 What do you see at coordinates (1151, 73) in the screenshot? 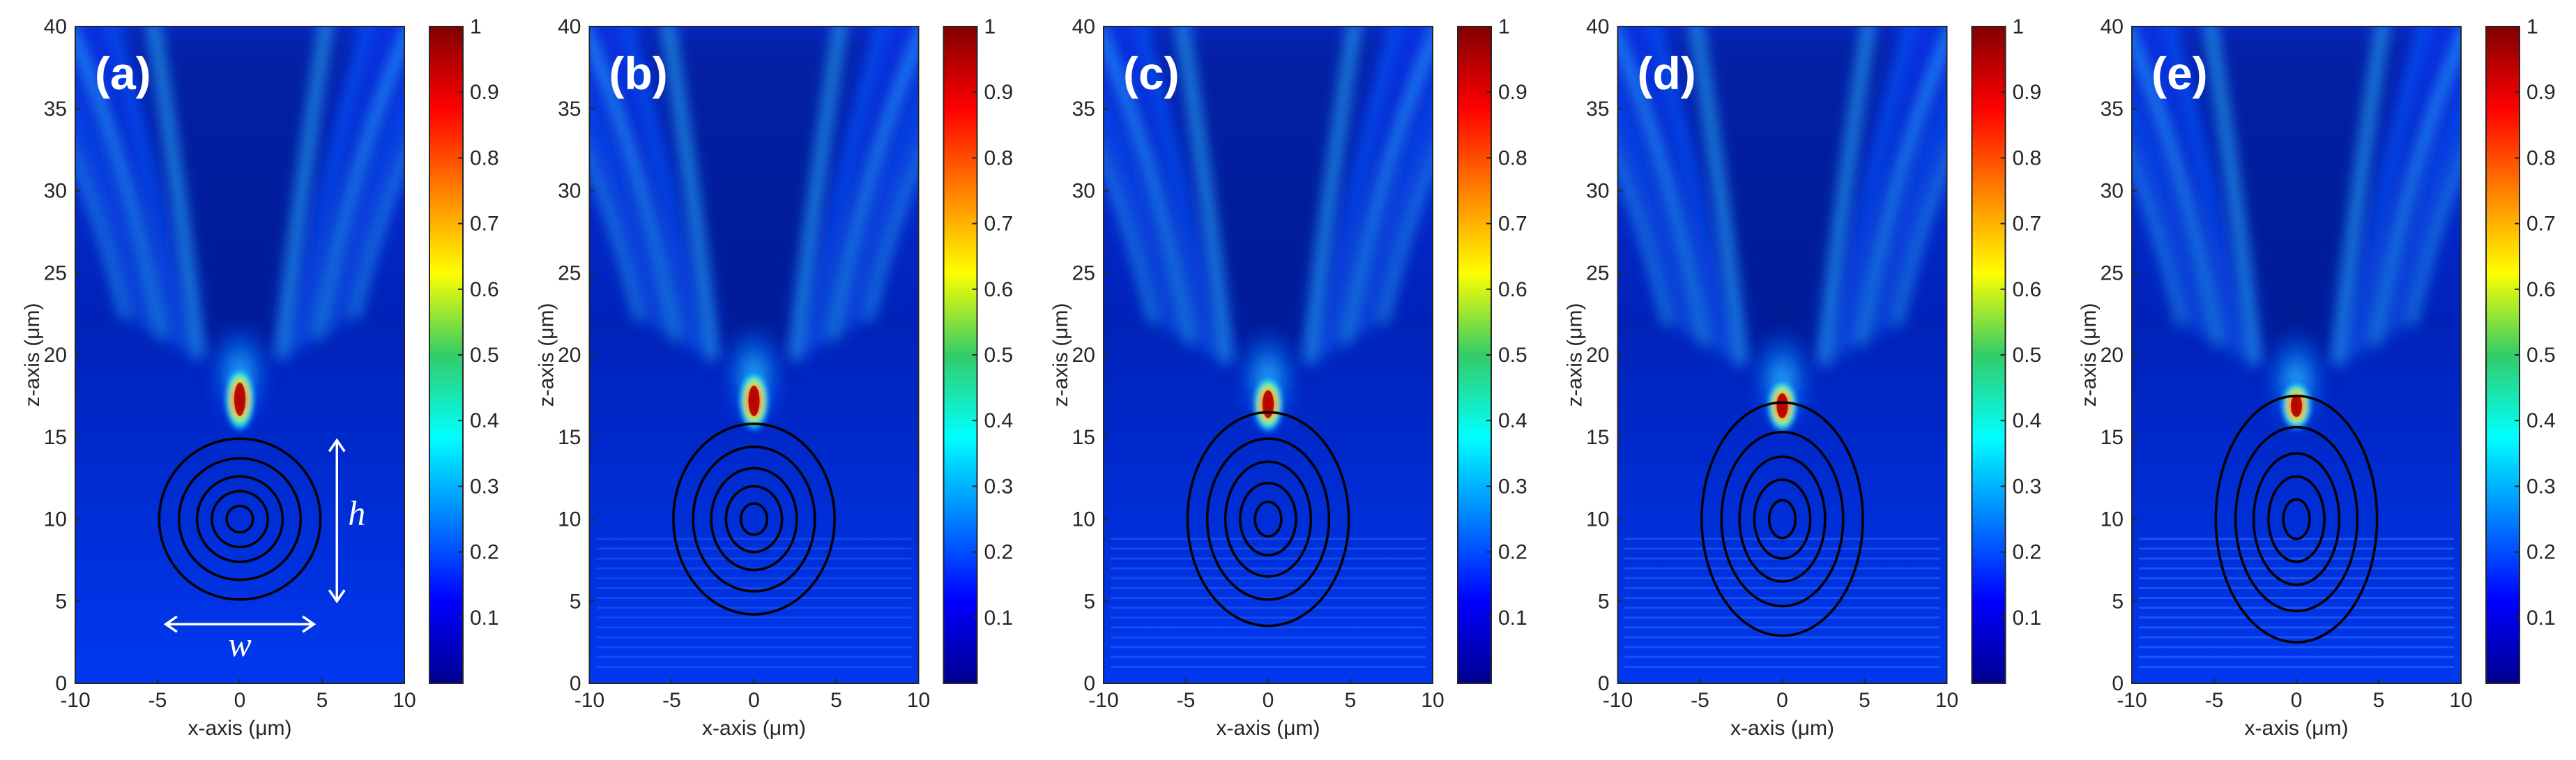
I see `panel-label: (c)` at bounding box center [1151, 73].